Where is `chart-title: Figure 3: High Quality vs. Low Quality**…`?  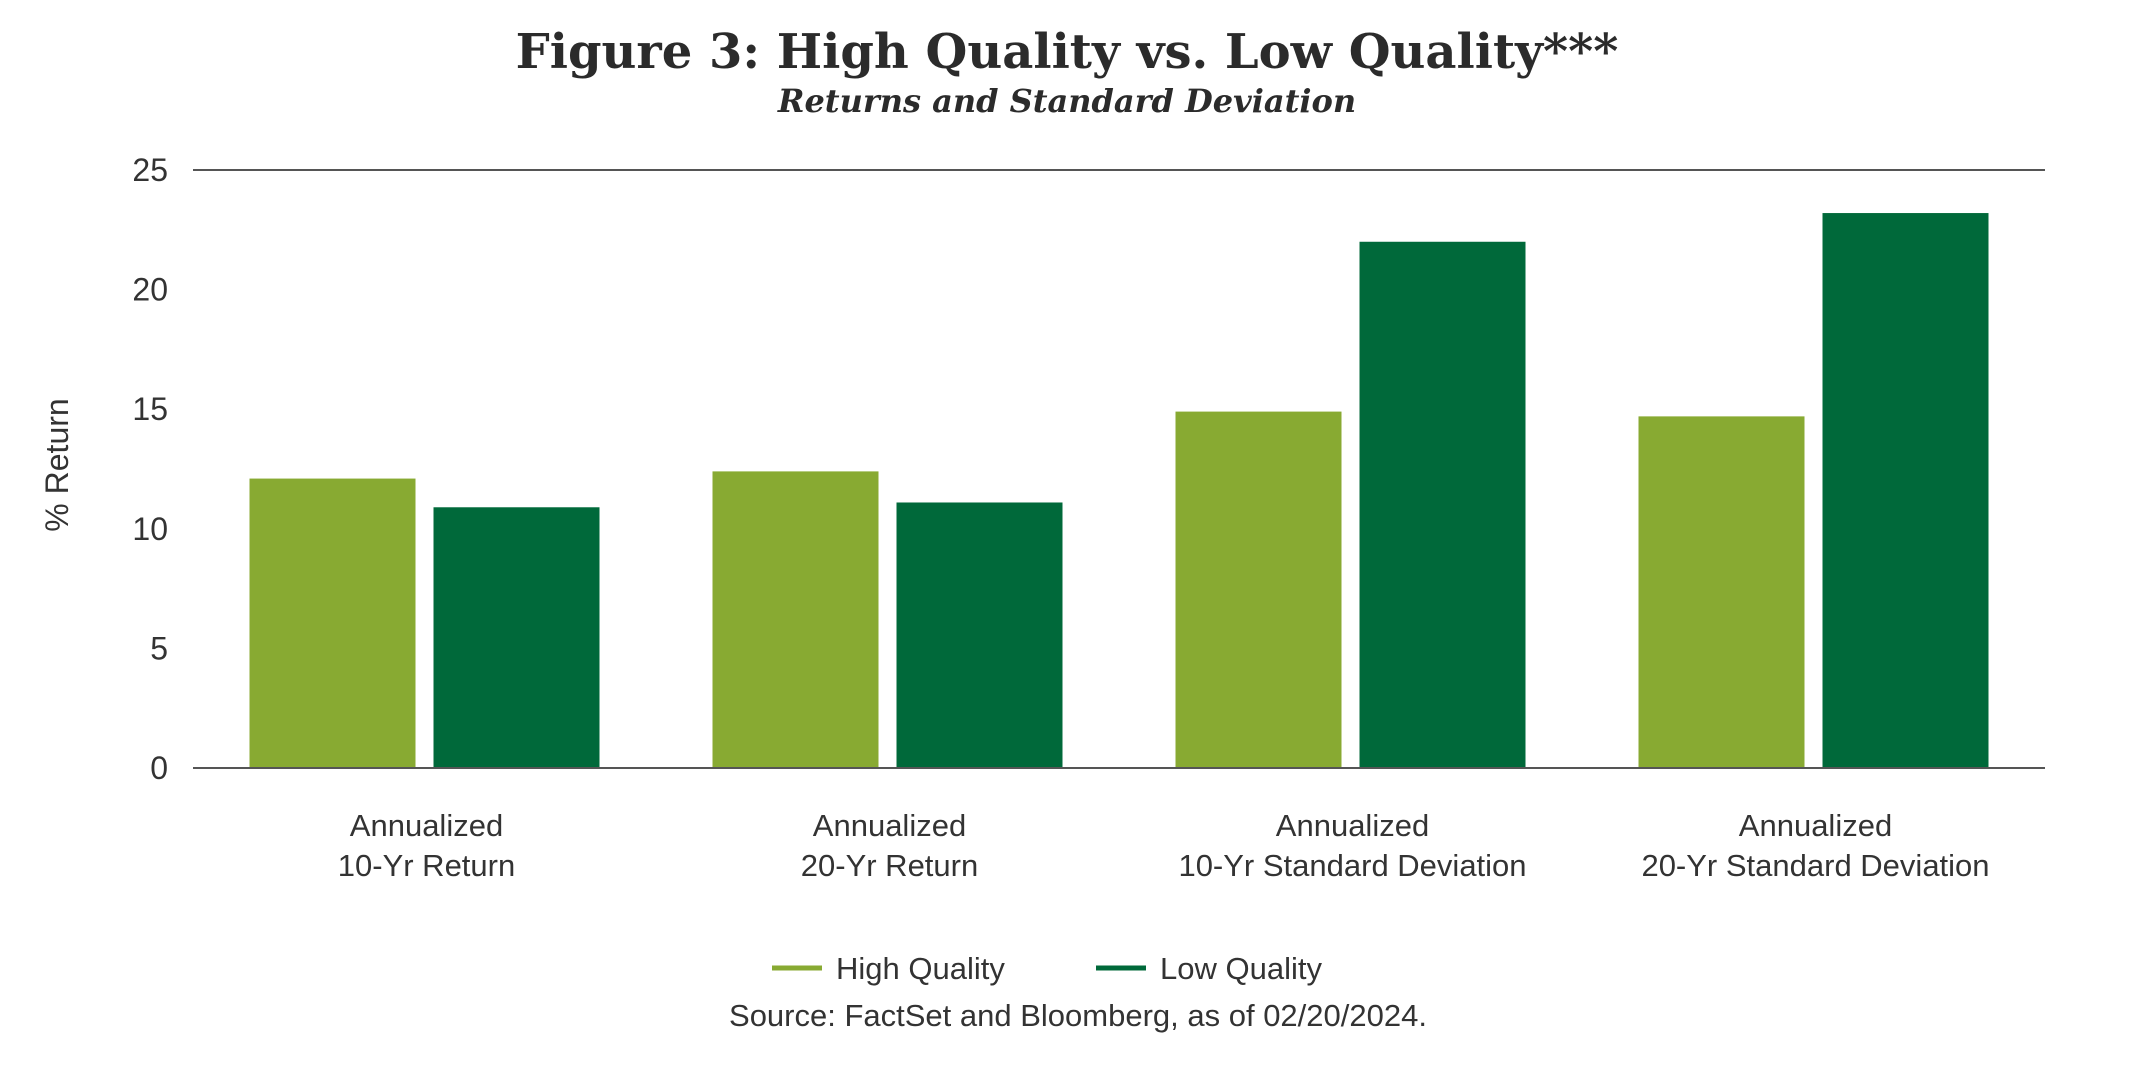
chart-title: Figure 3: High Quality vs. Low Quality**… is located at coordinates (1067, 52).